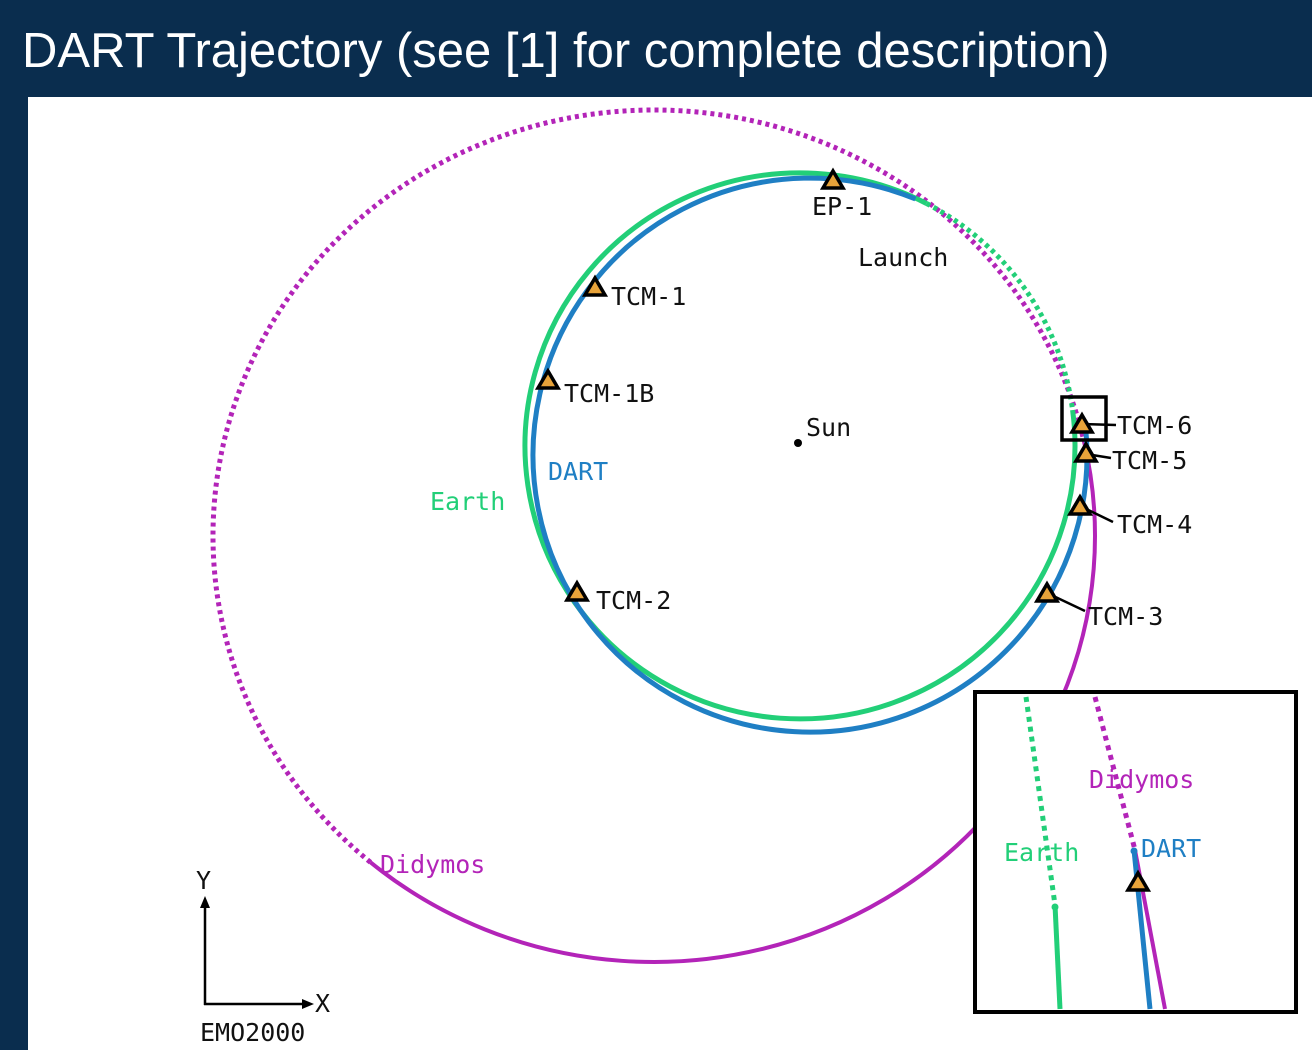 The width and height of the screenshot is (1312, 1050). Describe the element at coordinates (1171, 848) in the screenshot. I see `inset-dart-label: DART` at that location.